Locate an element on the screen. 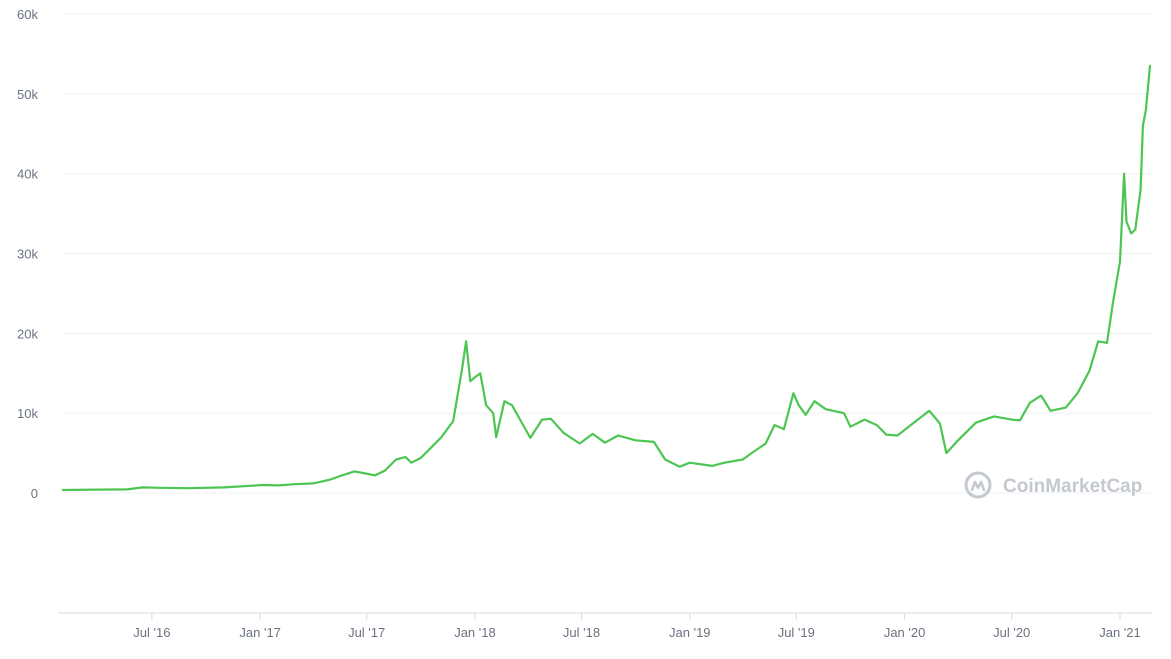 The height and width of the screenshot is (659, 1171). x-tick-label: Jan '17 is located at coordinates (260, 632).